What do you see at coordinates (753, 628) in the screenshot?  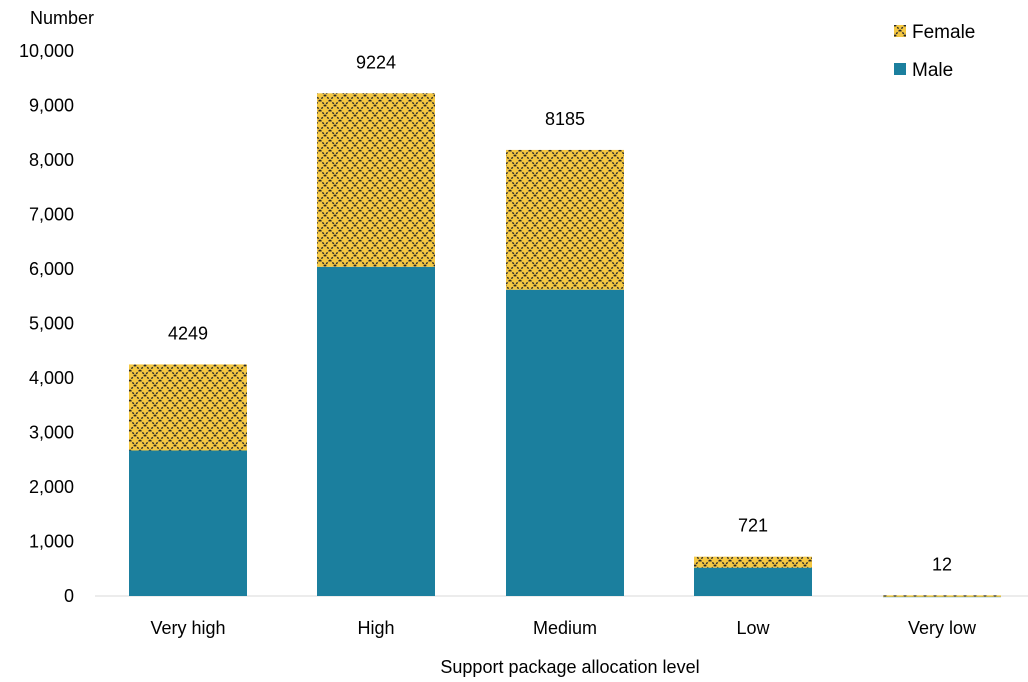 I see `x-tick-label: Low` at bounding box center [753, 628].